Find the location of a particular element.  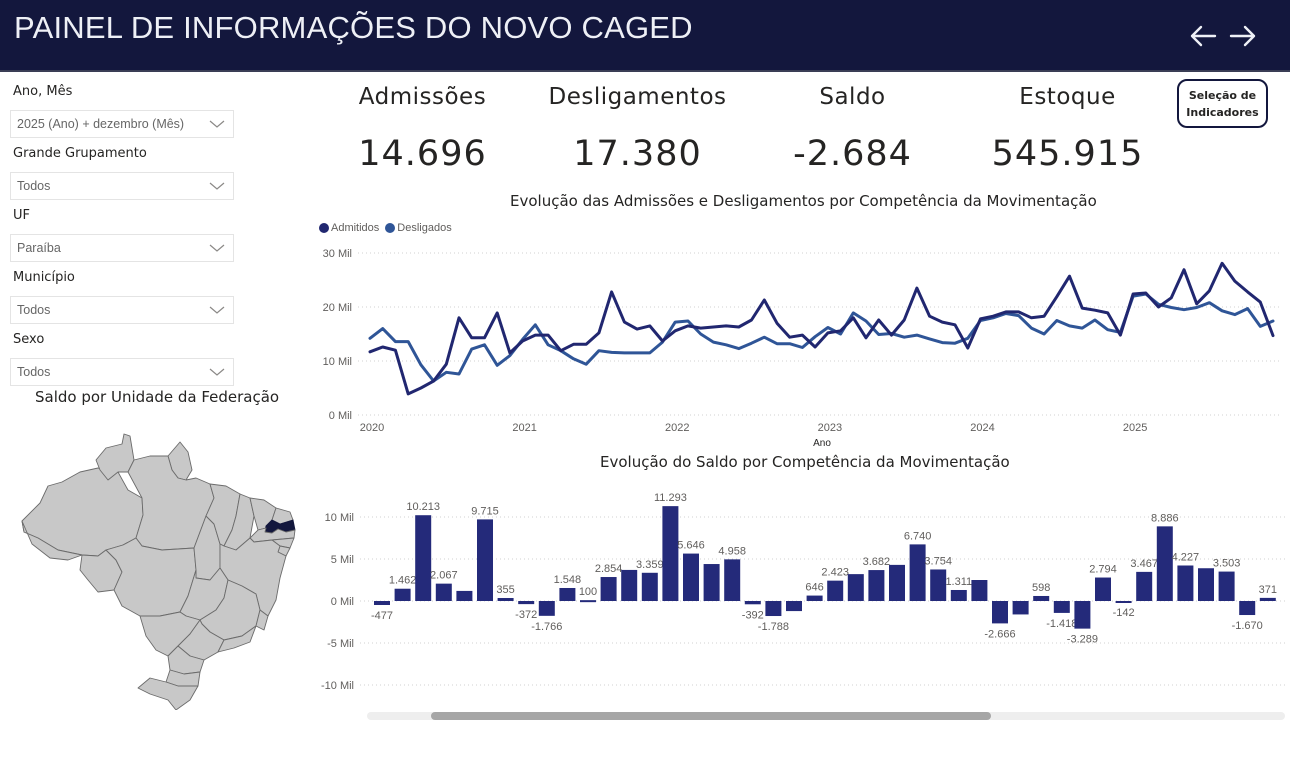

filter-dropdown-3: Todos is located at coordinates (122, 310).